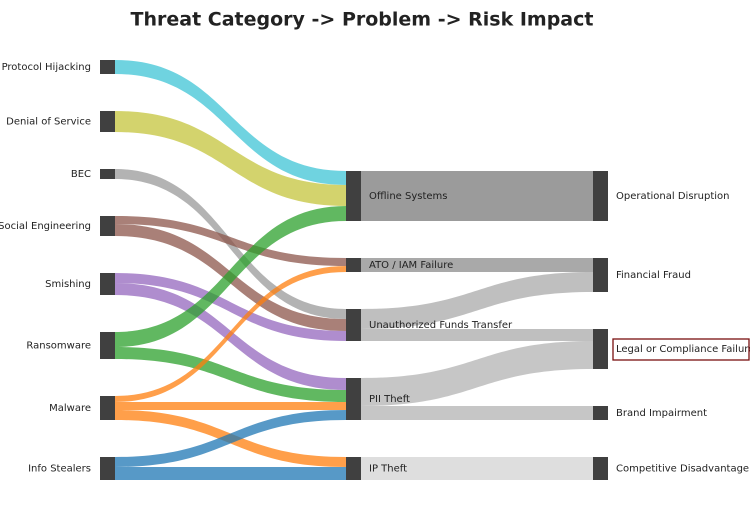 The height and width of the screenshot is (520, 750). I want to click on node-label: Legal or Compliance Failure, so click(683, 349).